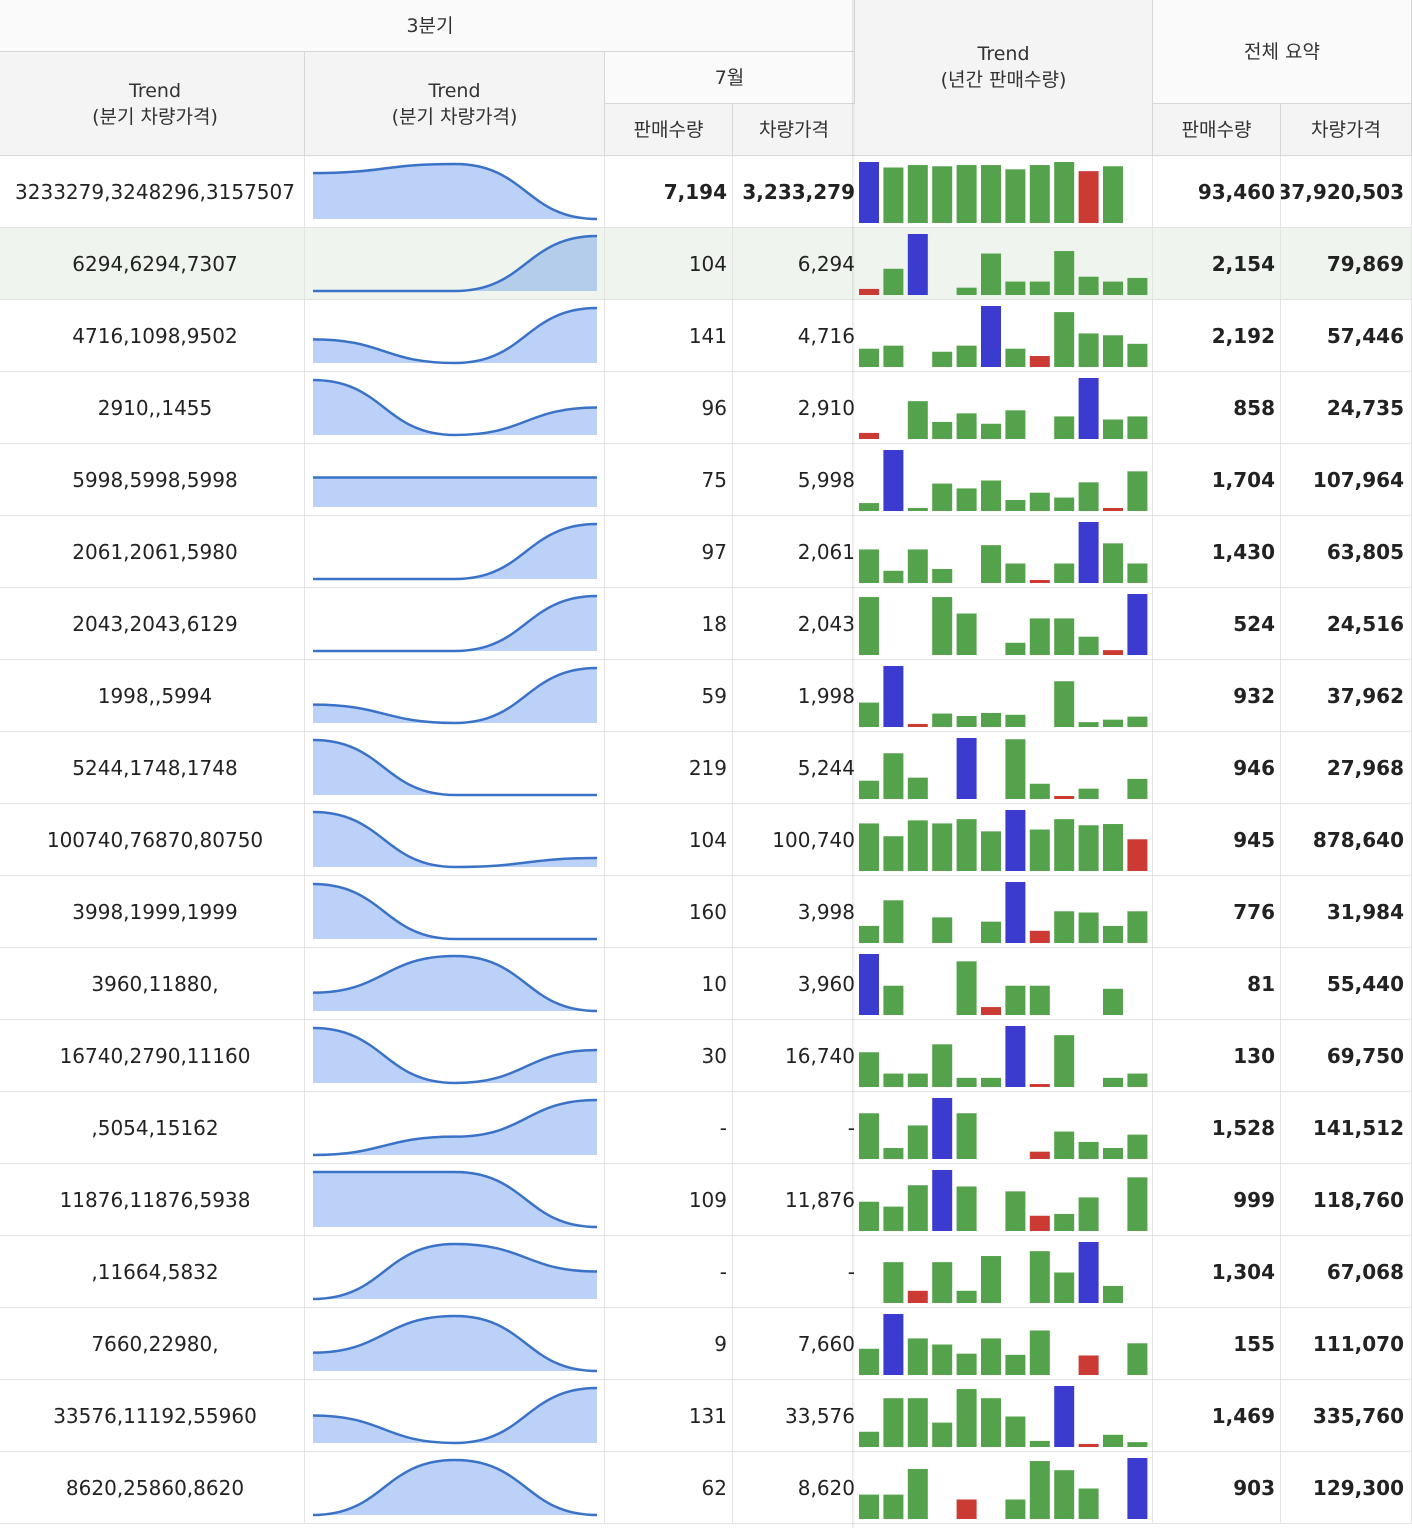 The width and height of the screenshot is (1412, 1528). What do you see at coordinates (794, 130) in the screenshot?
I see `header-price: 차량가격` at bounding box center [794, 130].